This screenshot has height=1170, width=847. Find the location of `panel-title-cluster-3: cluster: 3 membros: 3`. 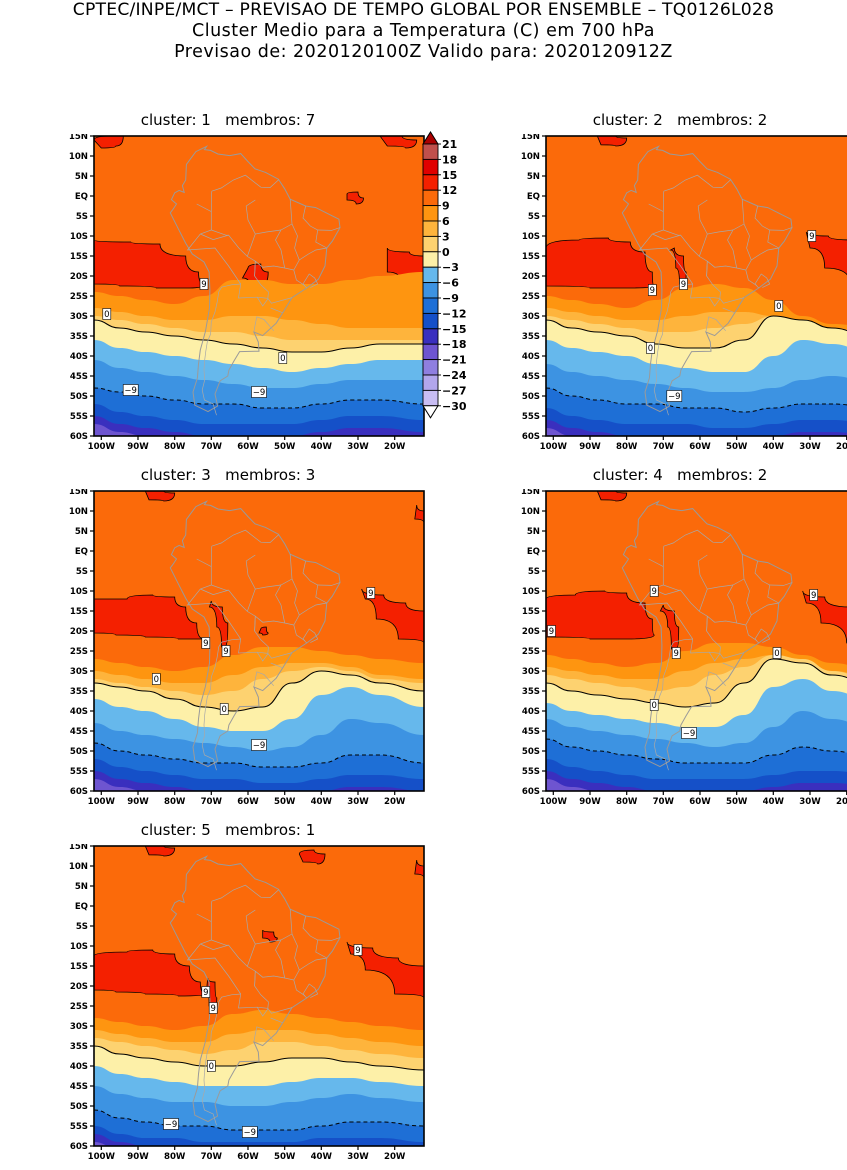

panel-title-cluster-3: cluster: 3 membros: 3 is located at coordinates (228, 475).